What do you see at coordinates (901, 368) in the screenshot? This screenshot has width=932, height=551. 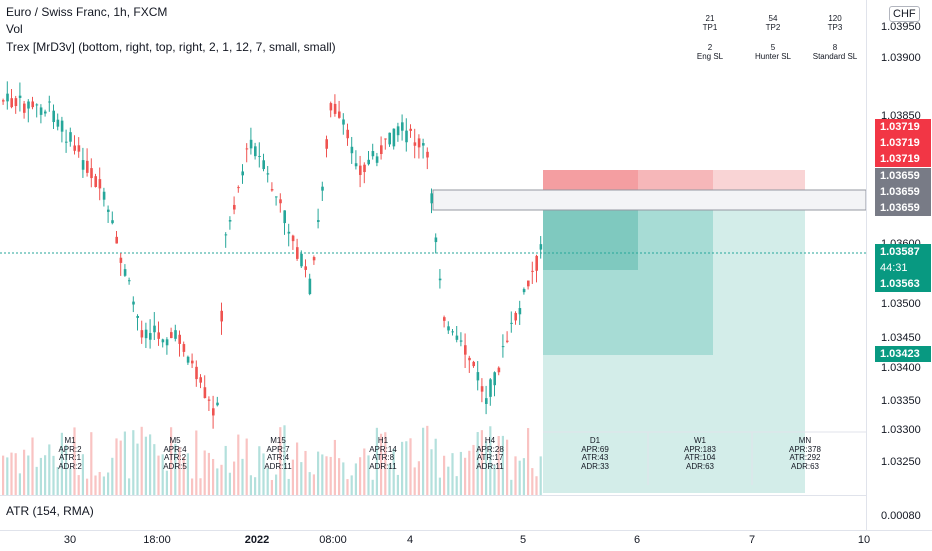 I see `price-tick: 1.03400` at bounding box center [901, 368].